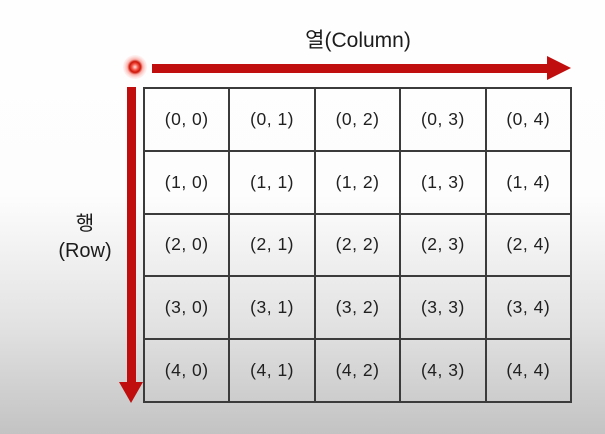 The width and height of the screenshot is (605, 434). What do you see at coordinates (358, 40) in the screenshot?
I see `column-axis-label: 열(Column)` at bounding box center [358, 40].